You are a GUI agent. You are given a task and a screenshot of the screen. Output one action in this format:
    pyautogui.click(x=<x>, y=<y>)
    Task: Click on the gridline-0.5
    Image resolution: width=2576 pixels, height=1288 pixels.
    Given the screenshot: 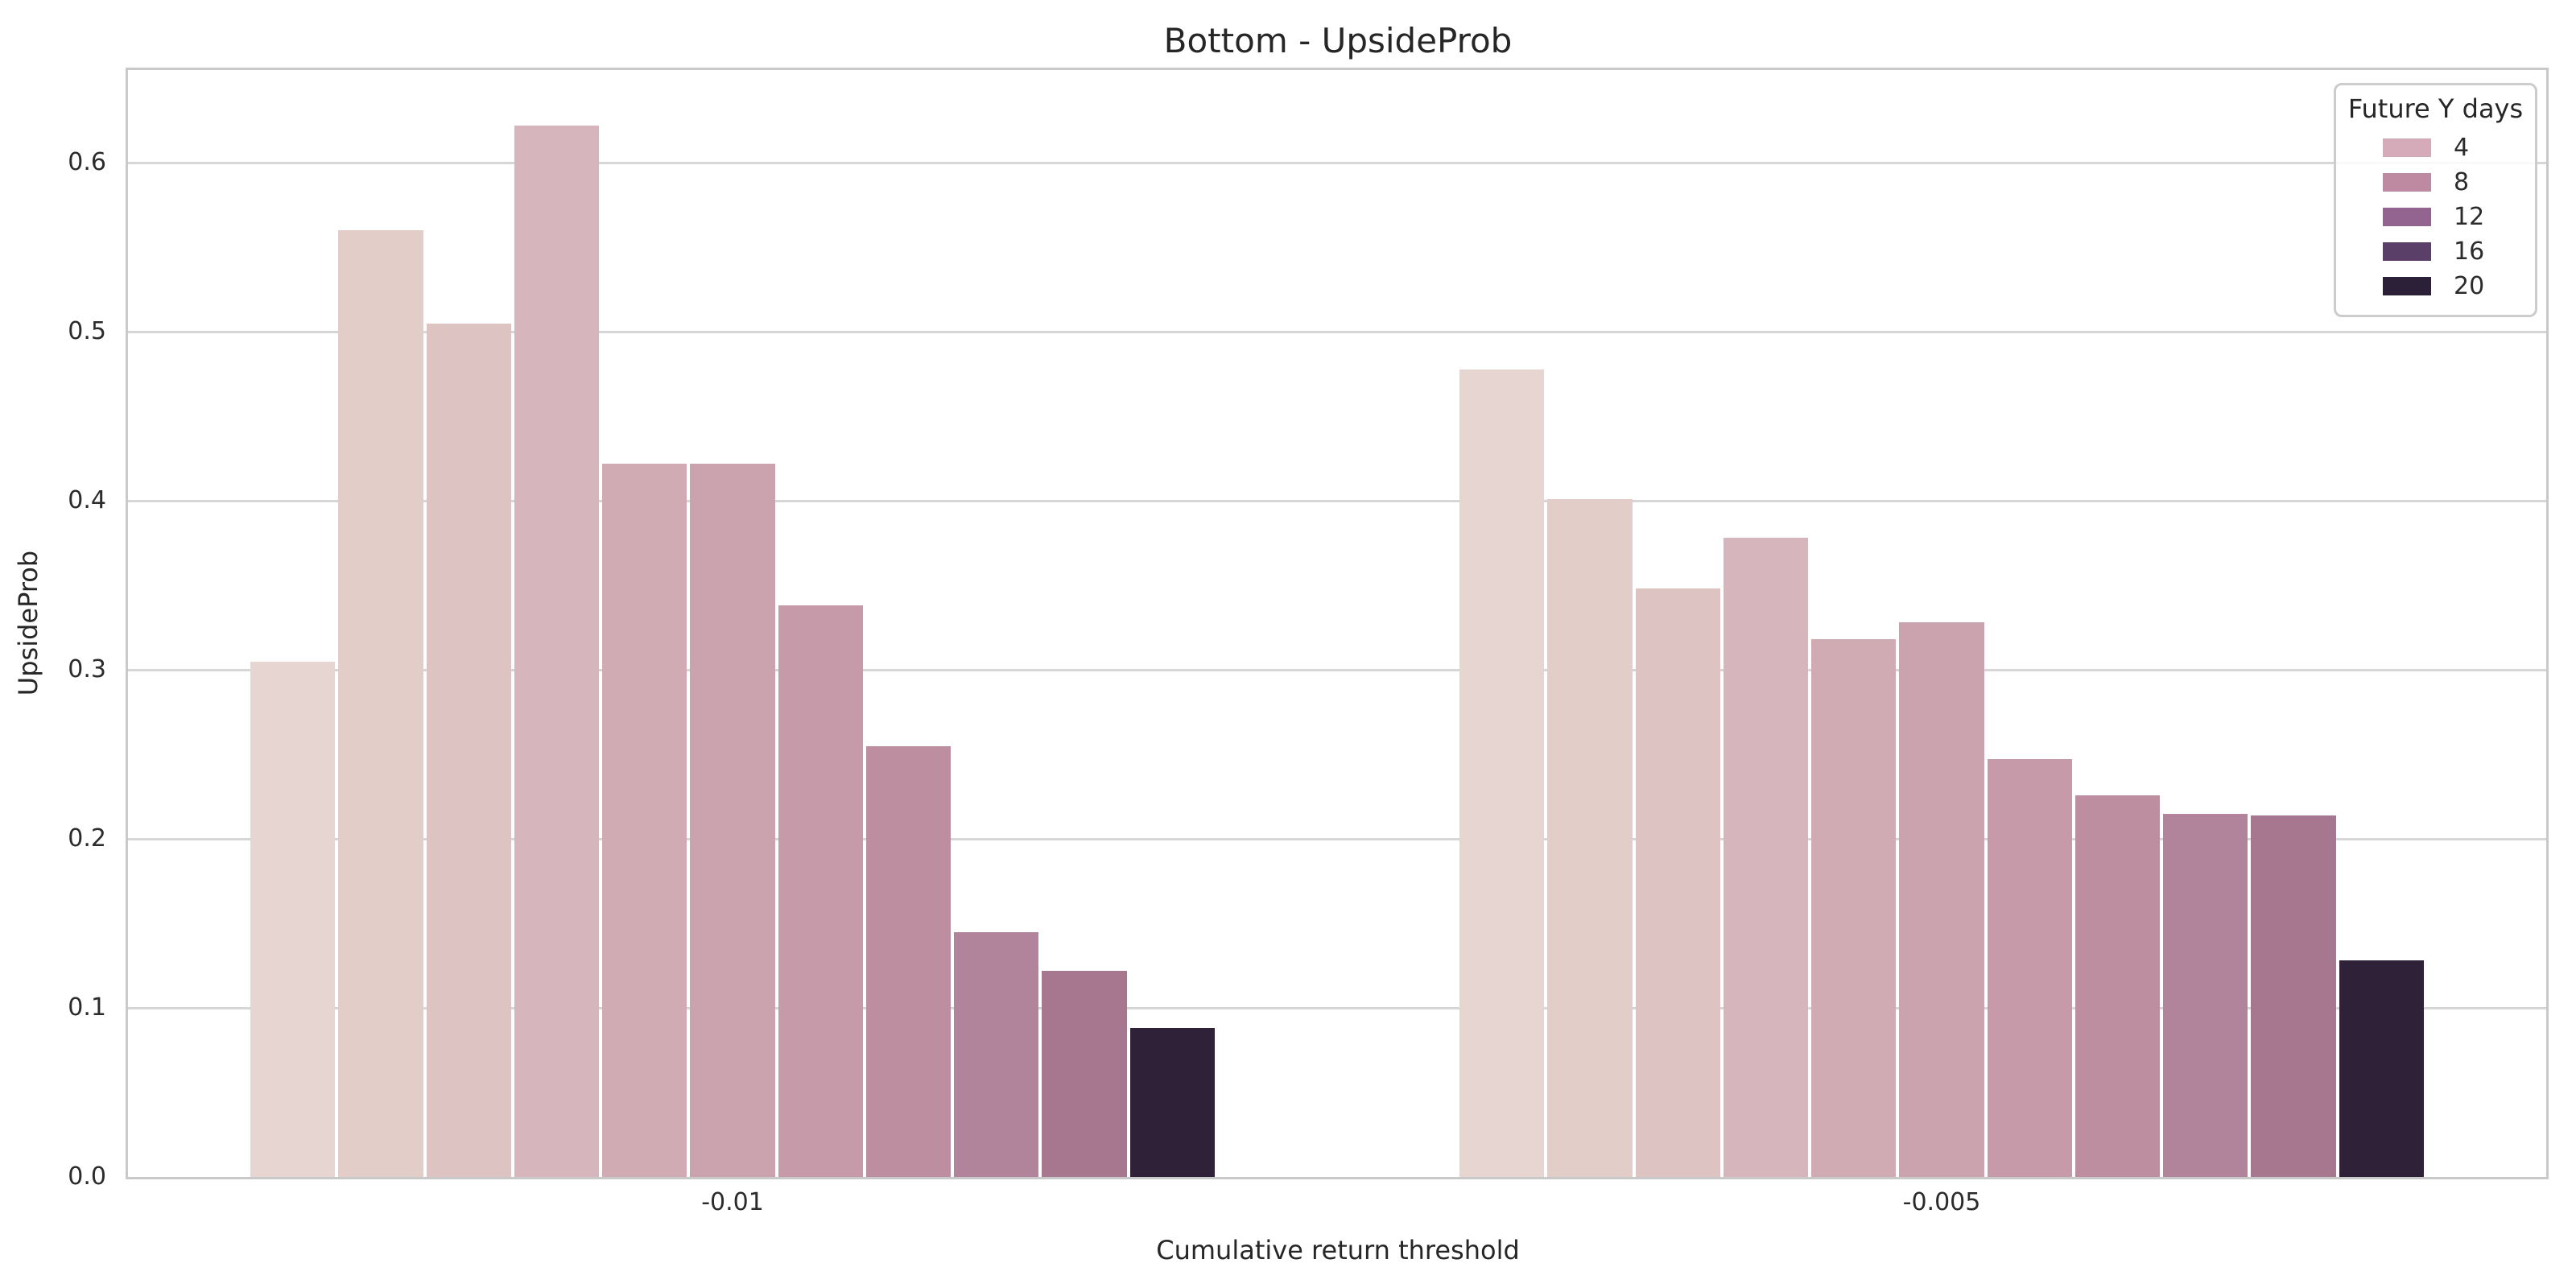 What is the action you would take?
    pyautogui.click(x=1337, y=331)
    